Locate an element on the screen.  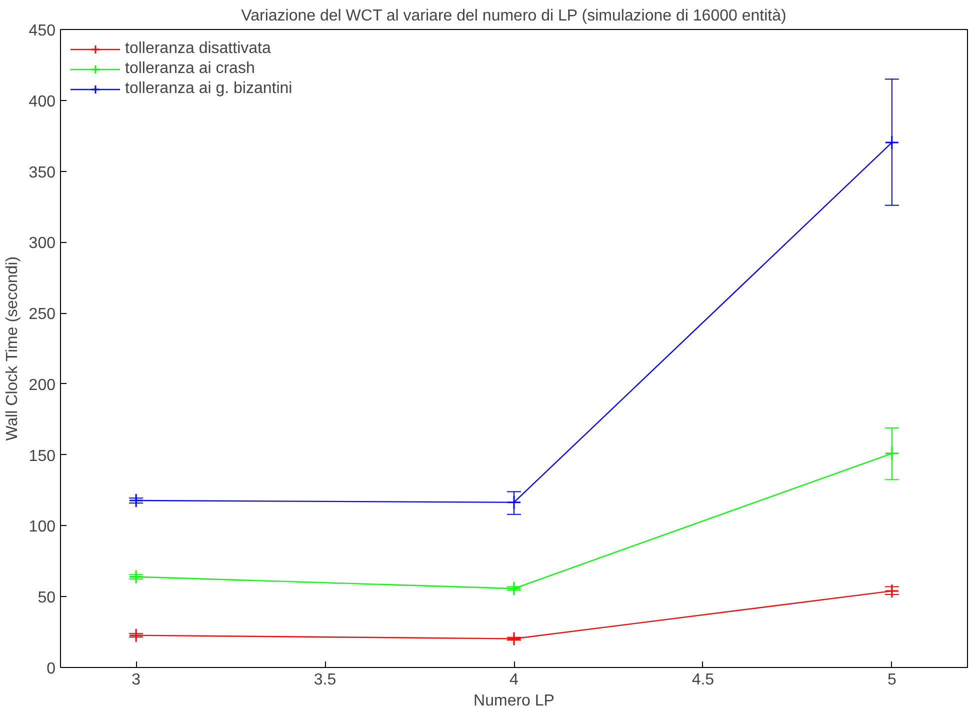
y-tick-label: 150 is located at coordinates (42, 456).